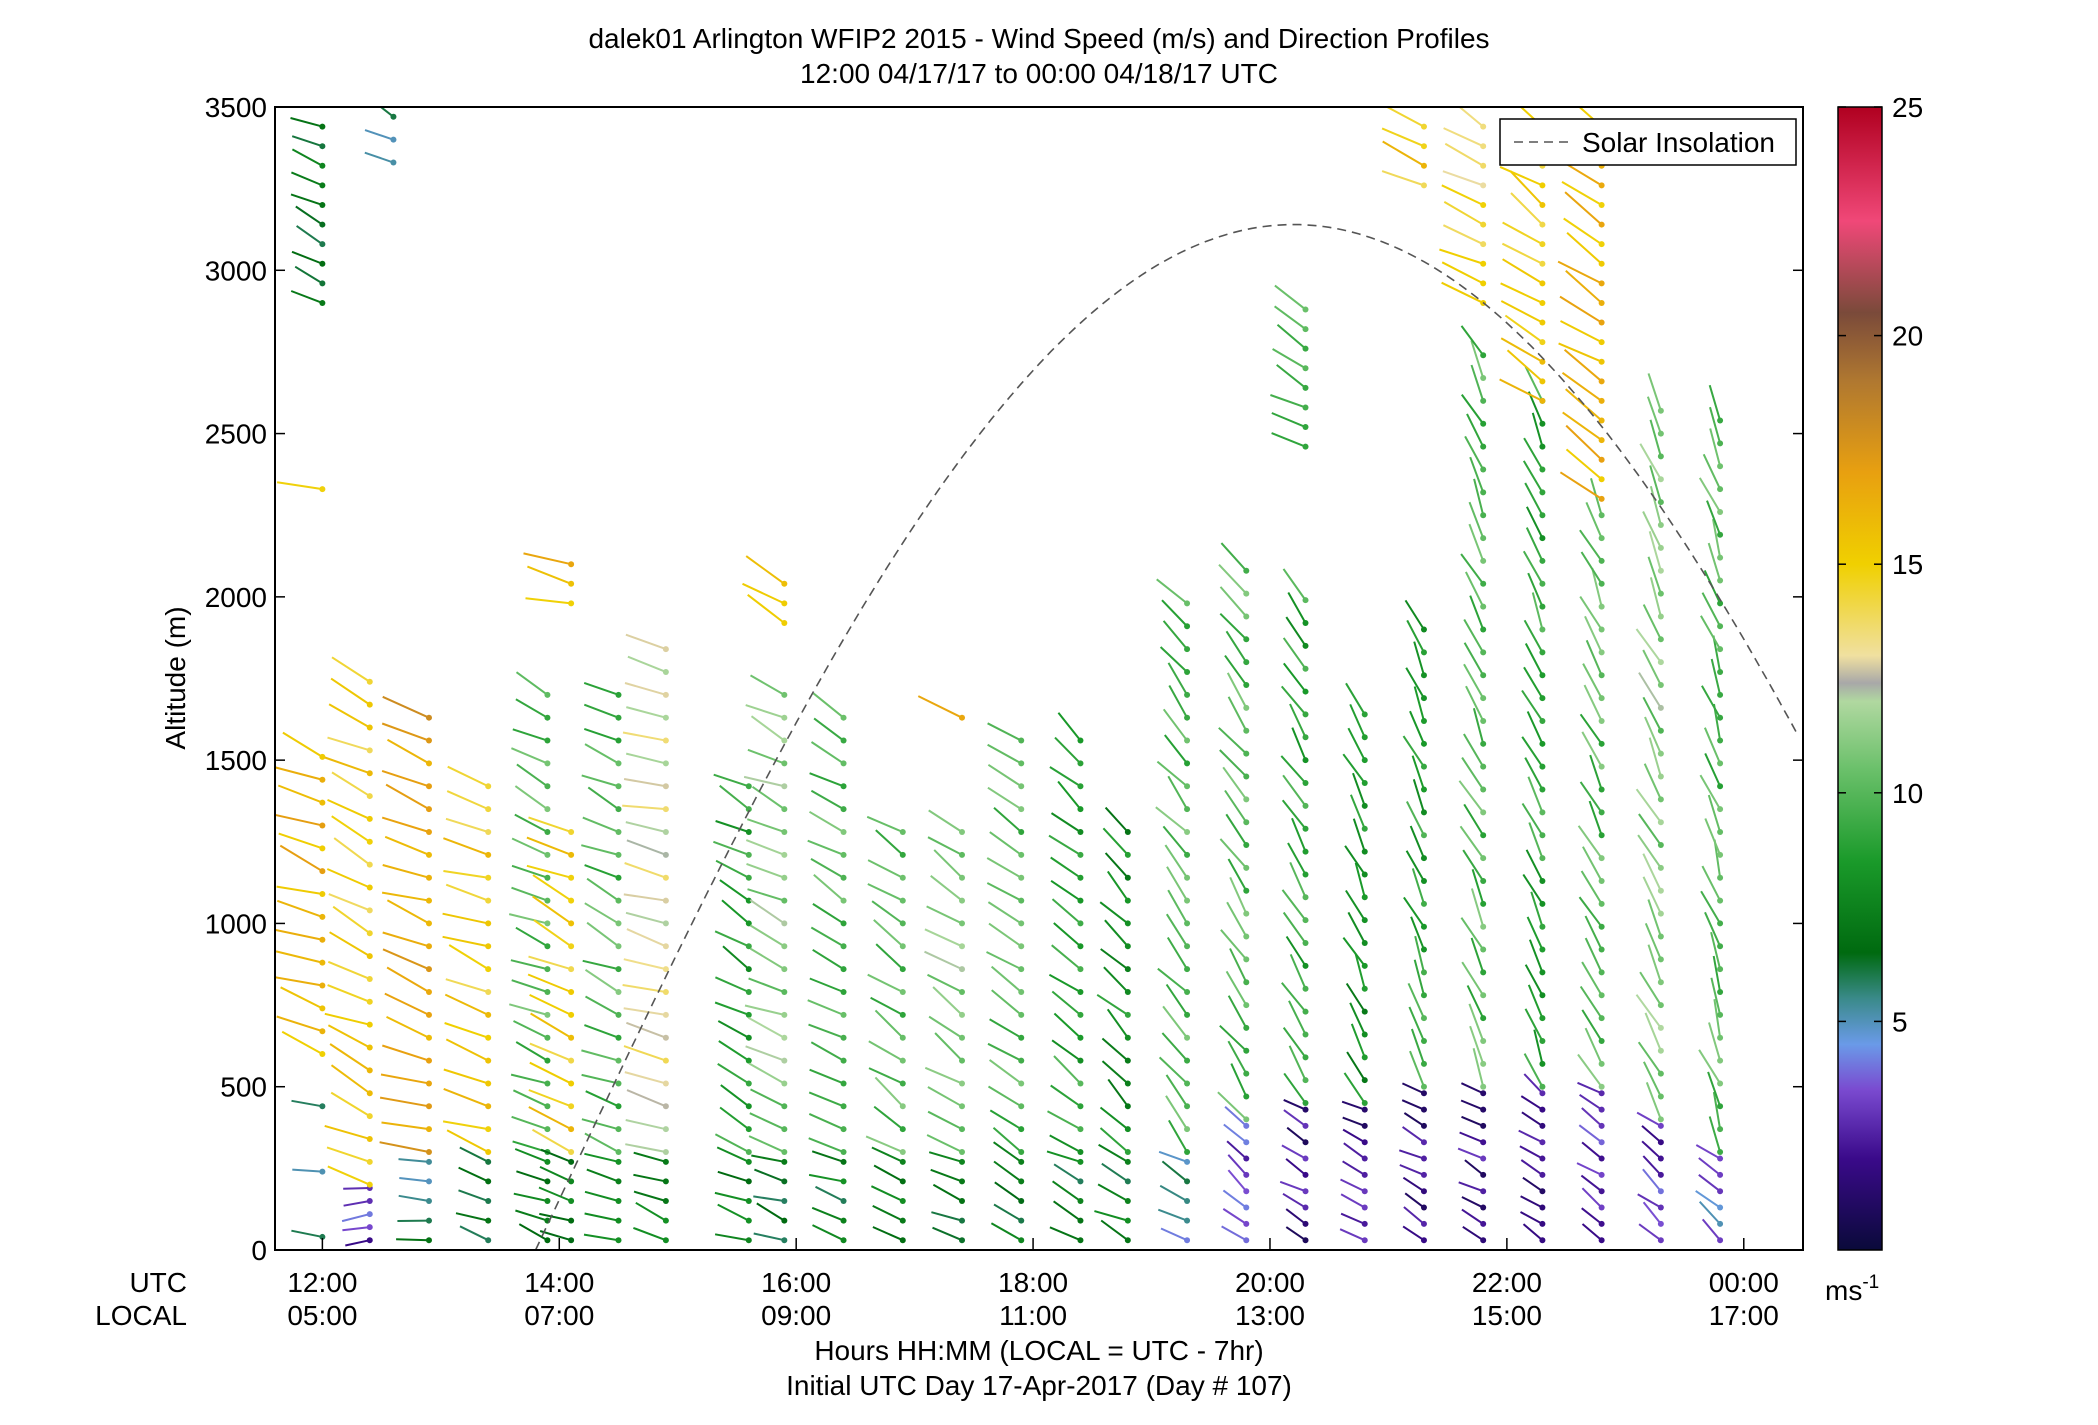 This screenshot has width=2098, height=1425. I want to click on y-tick-label: 500, so click(243, 1087).